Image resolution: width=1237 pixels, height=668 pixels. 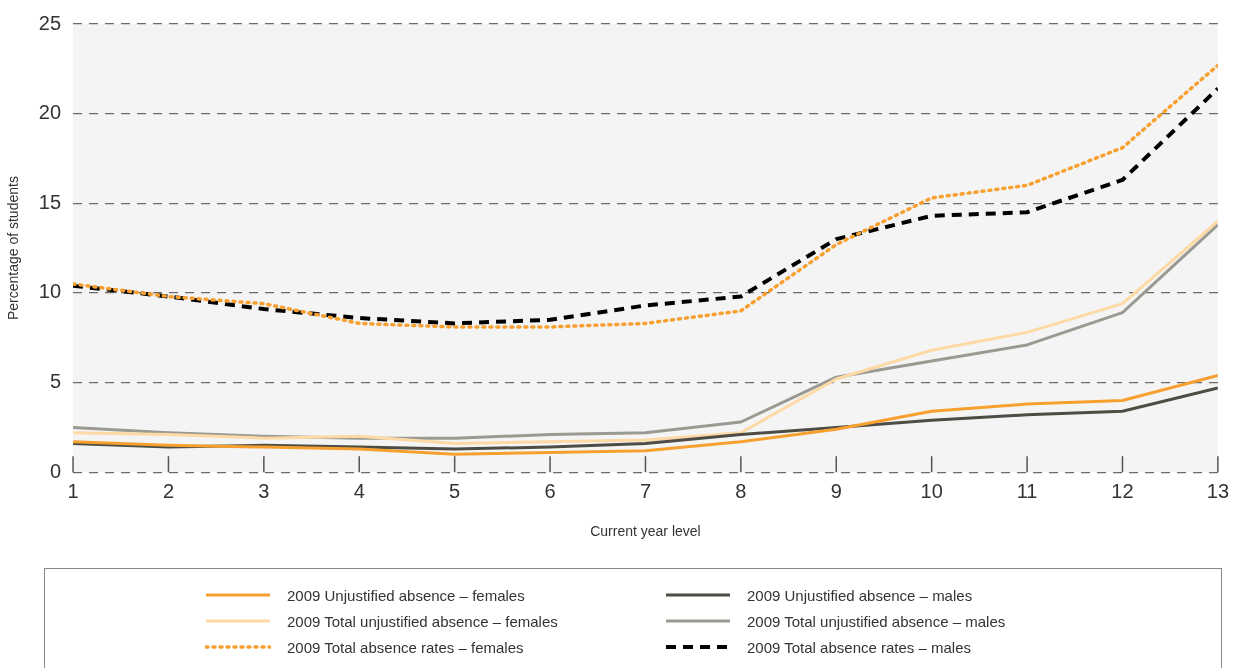 What do you see at coordinates (13, 248) in the screenshot?
I see `y-axis-title: Percentage of students` at bounding box center [13, 248].